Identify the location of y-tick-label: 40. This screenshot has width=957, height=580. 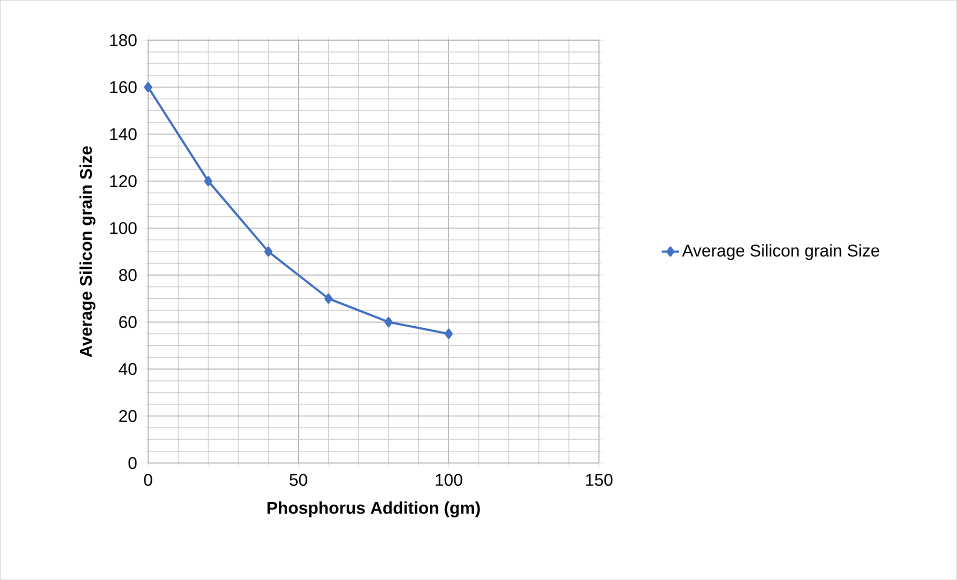
(127, 368).